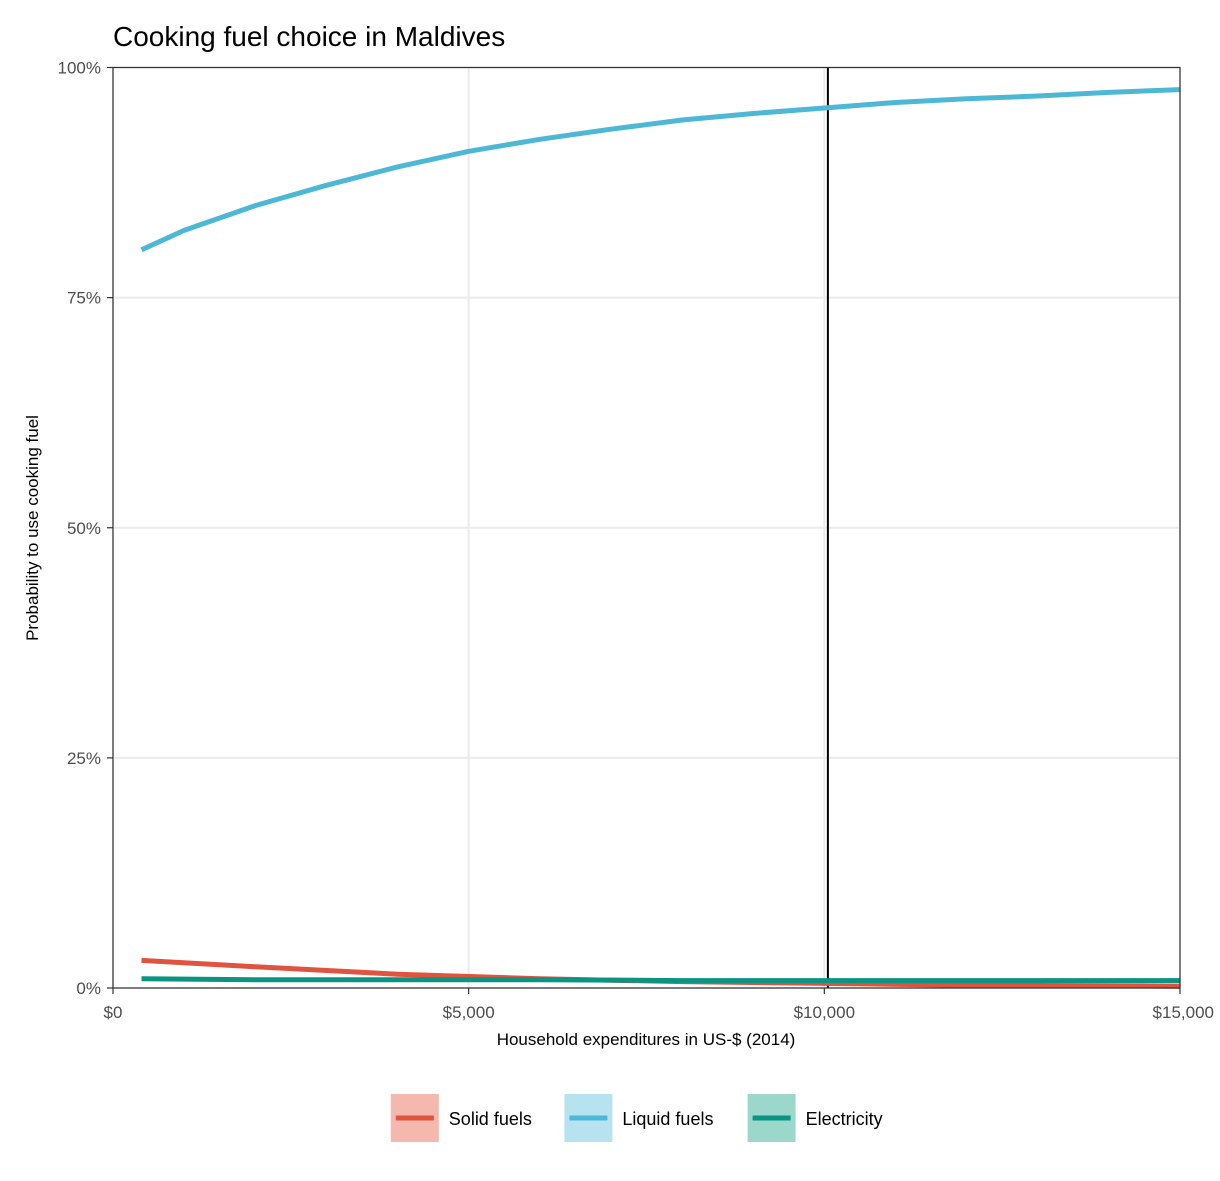  What do you see at coordinates (309, 36) in the screenshot?
I see `chart-title: Cooking fuel choice in Maldives` at bounding box center [309, 36].